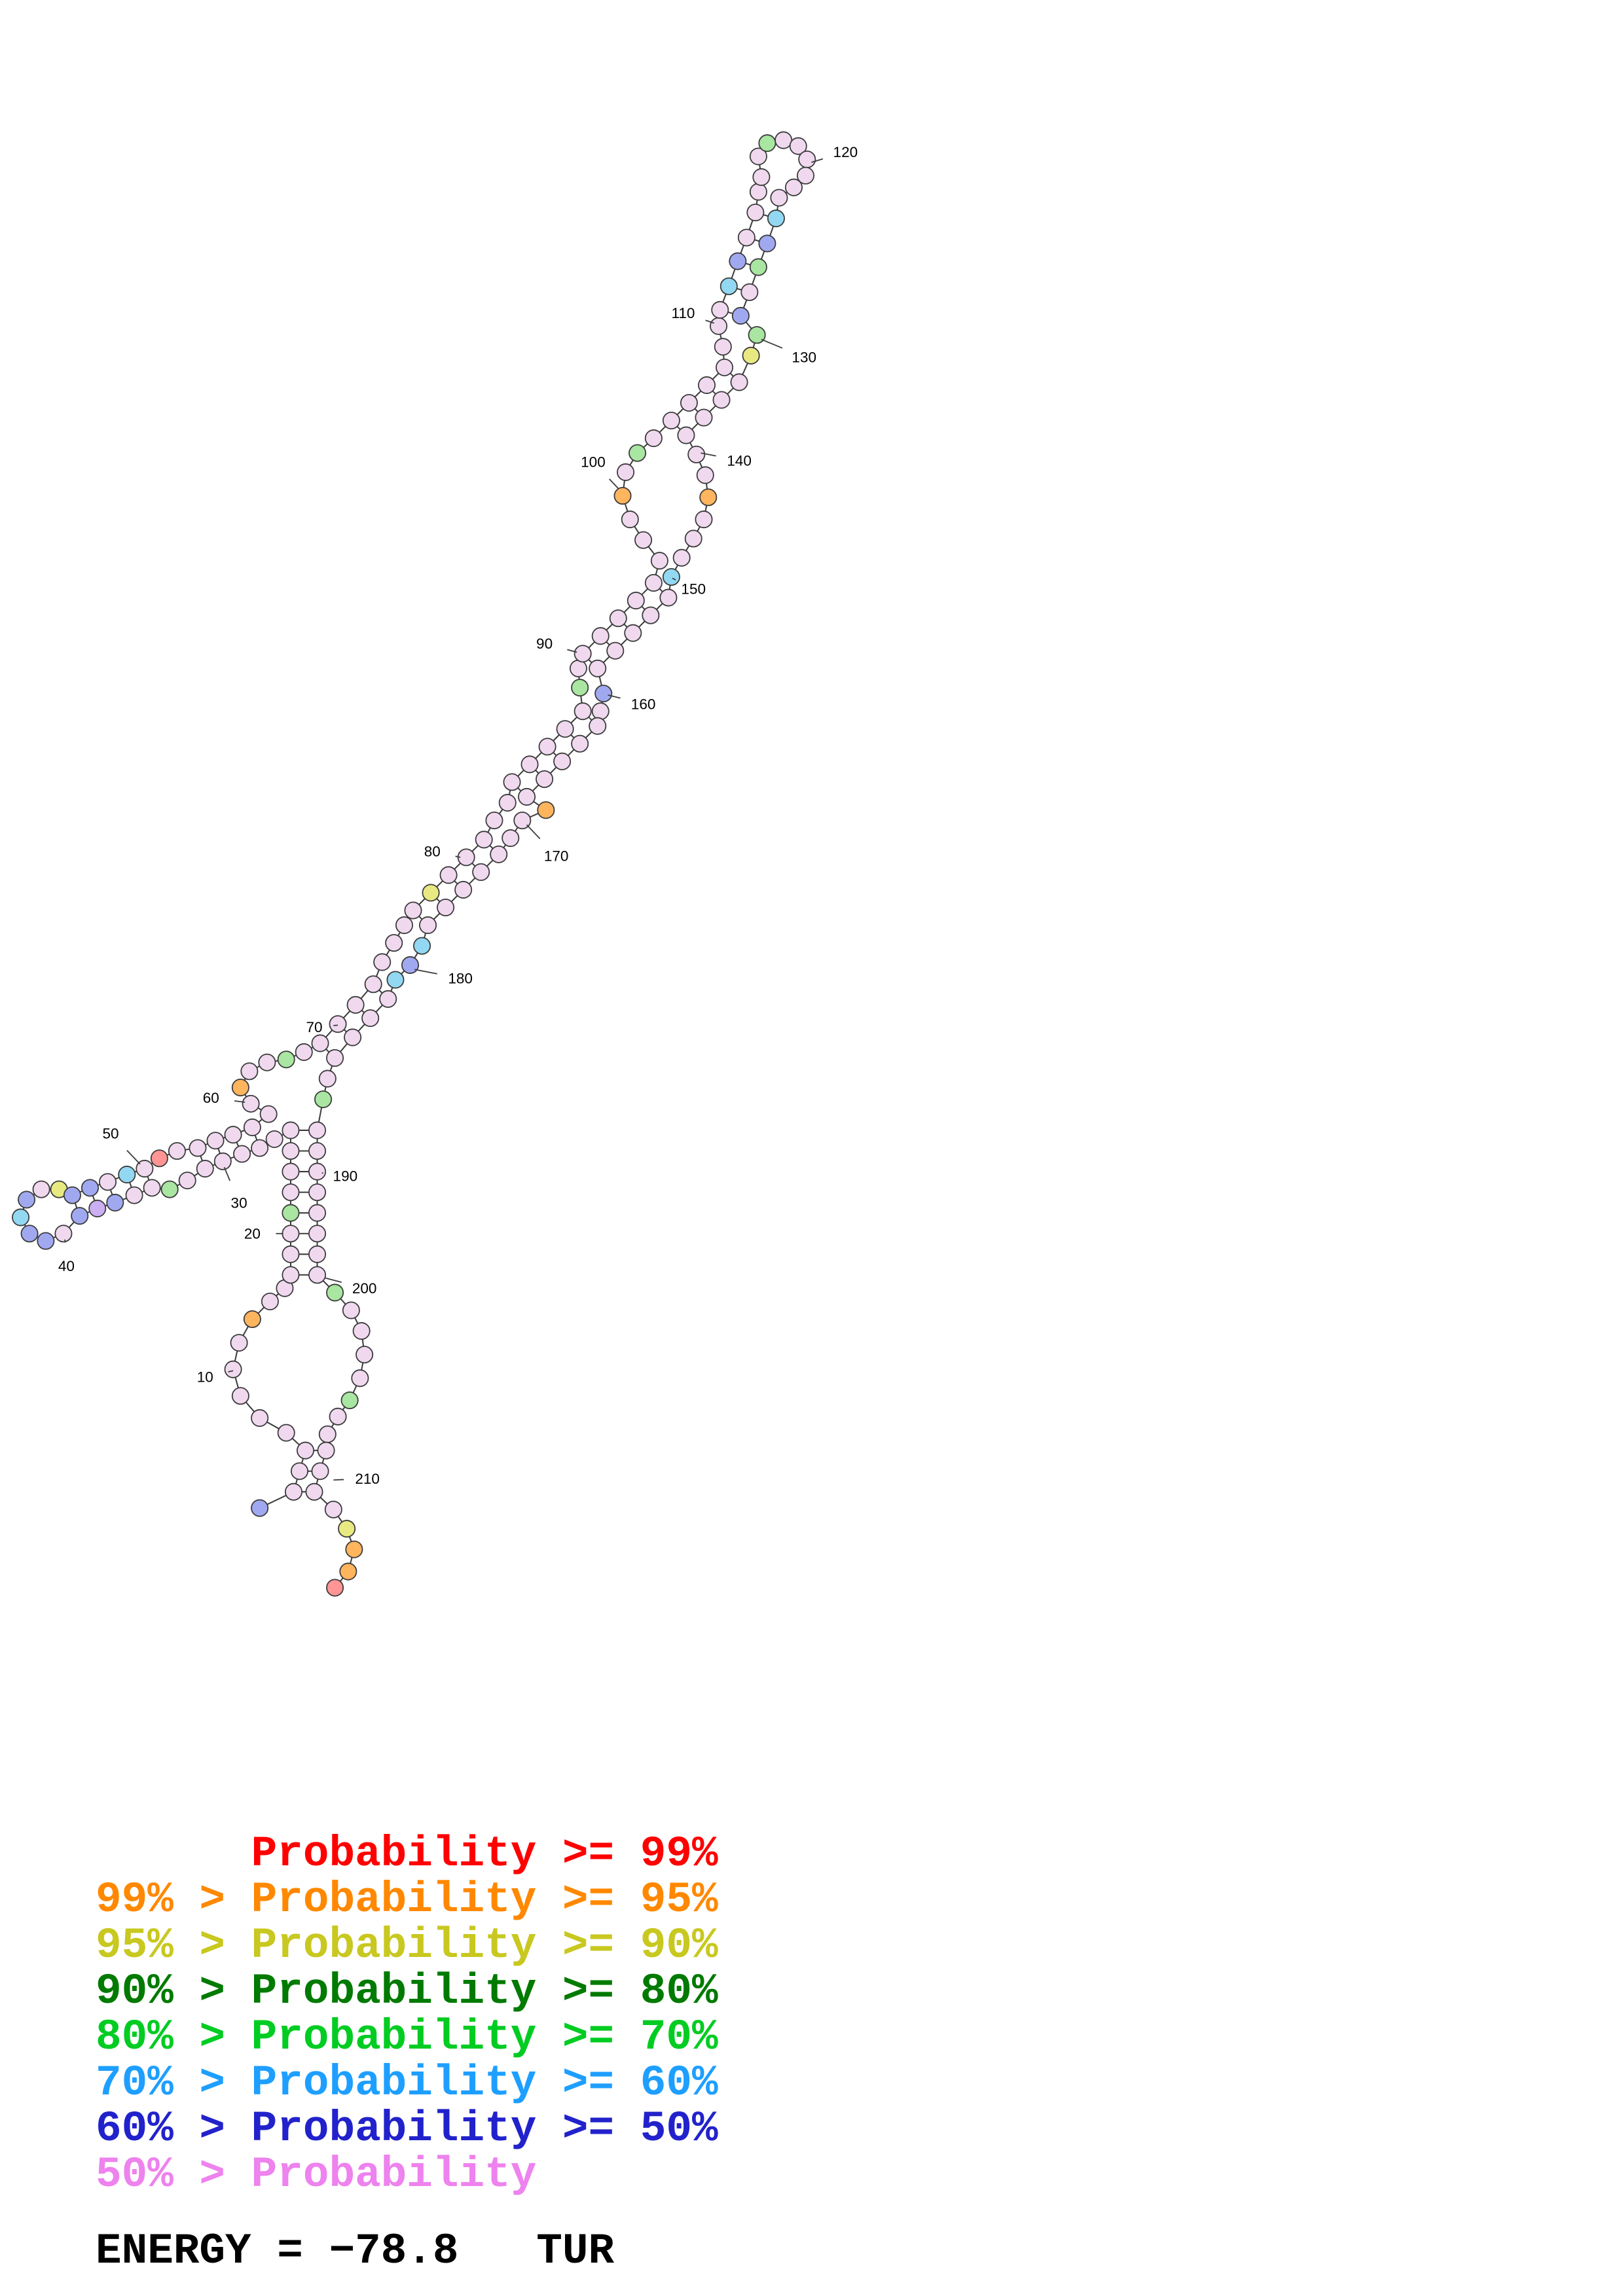 The image size is (1623, 2296). What do you see at coordinates (739, 460) in the screenshot?
I see `position-label: 140` at bounding box center [739, 460].